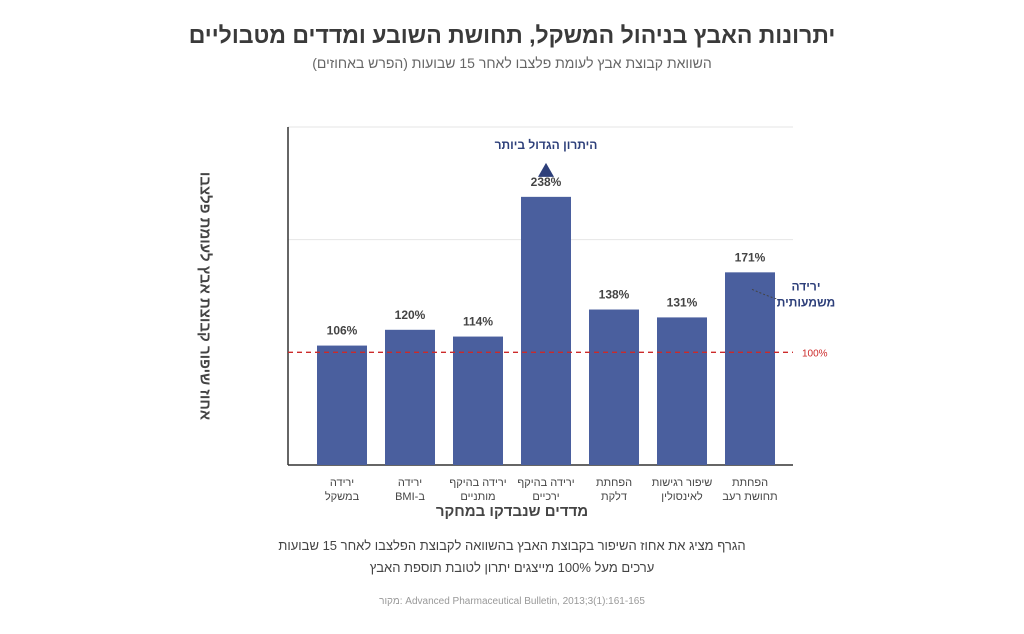  I want to click on x-tick-label-5-line-2: דלקת, so click(614, 496).